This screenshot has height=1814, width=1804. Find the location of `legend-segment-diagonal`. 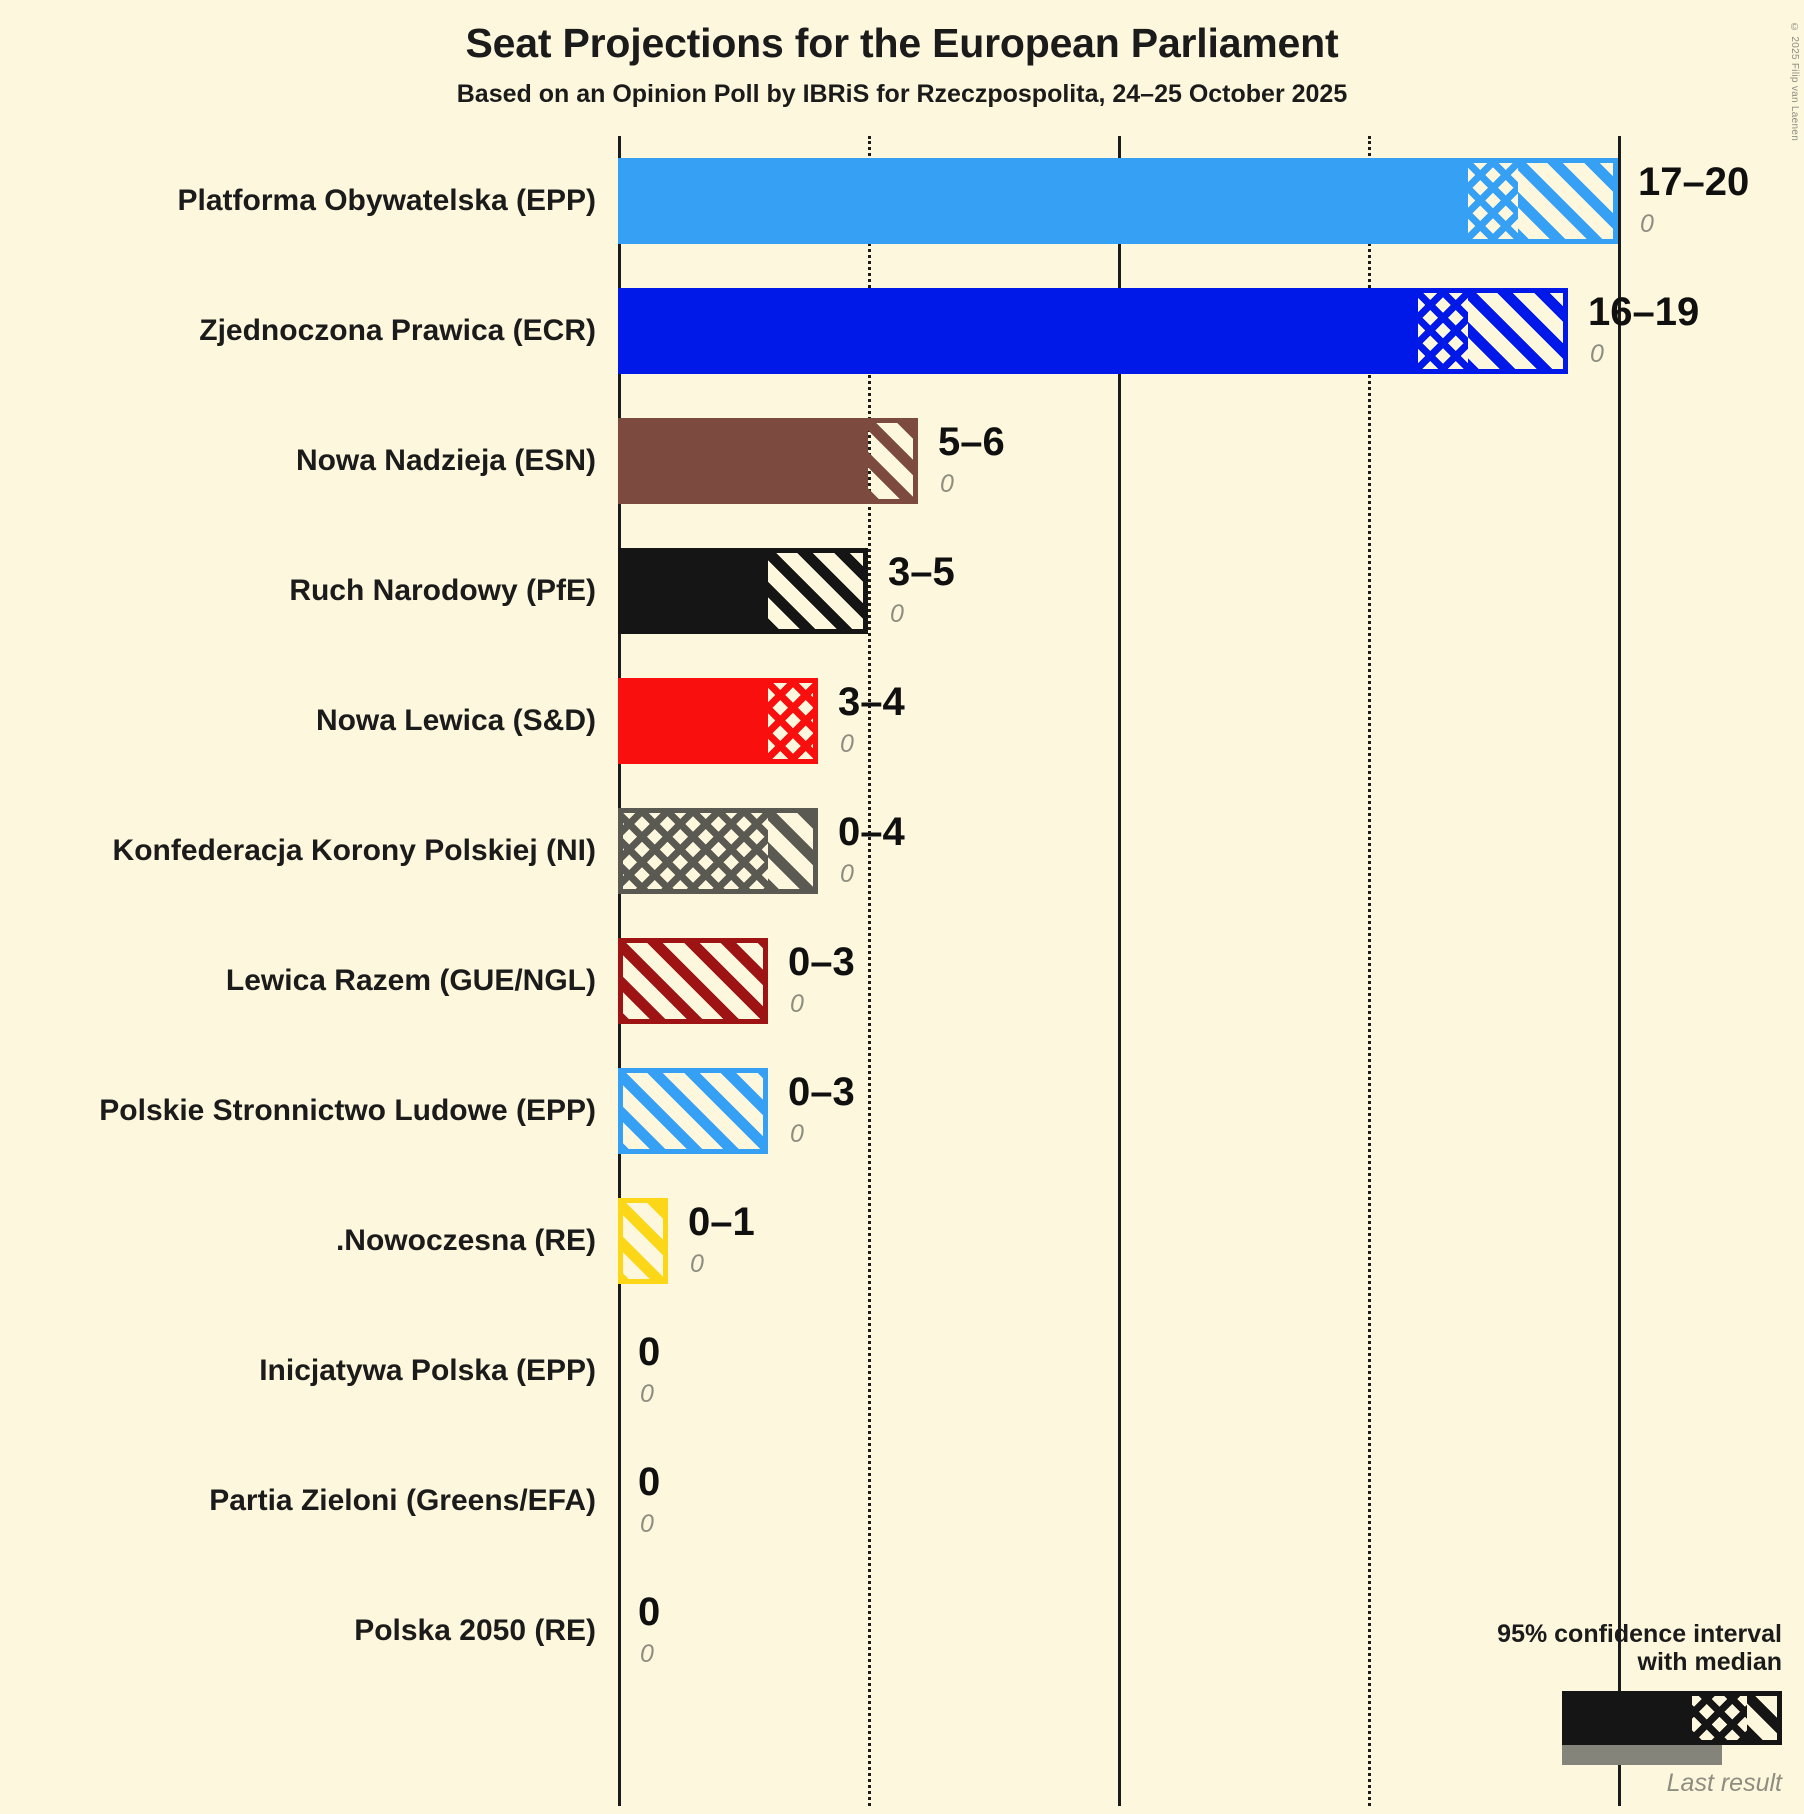

legend-segment-diagonal is located at coordinates (1762, 1718).